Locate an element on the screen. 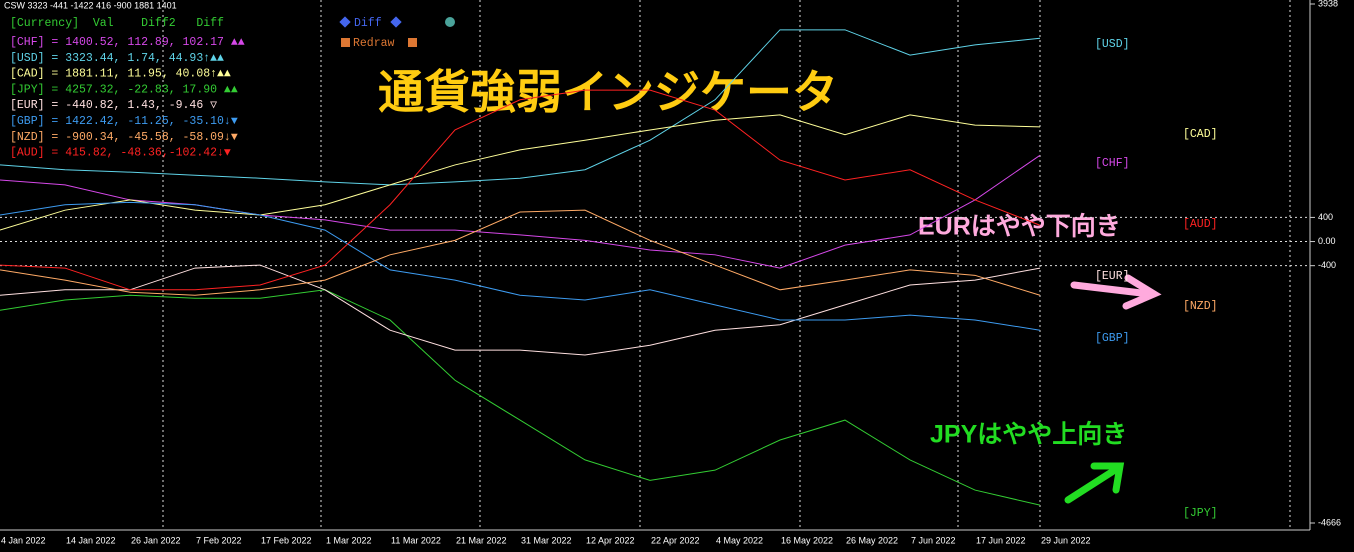 Image resolution: width=1354 pixels, height=552 pixels. y-tick-label: 400 is located at coordinates (1325, 217).